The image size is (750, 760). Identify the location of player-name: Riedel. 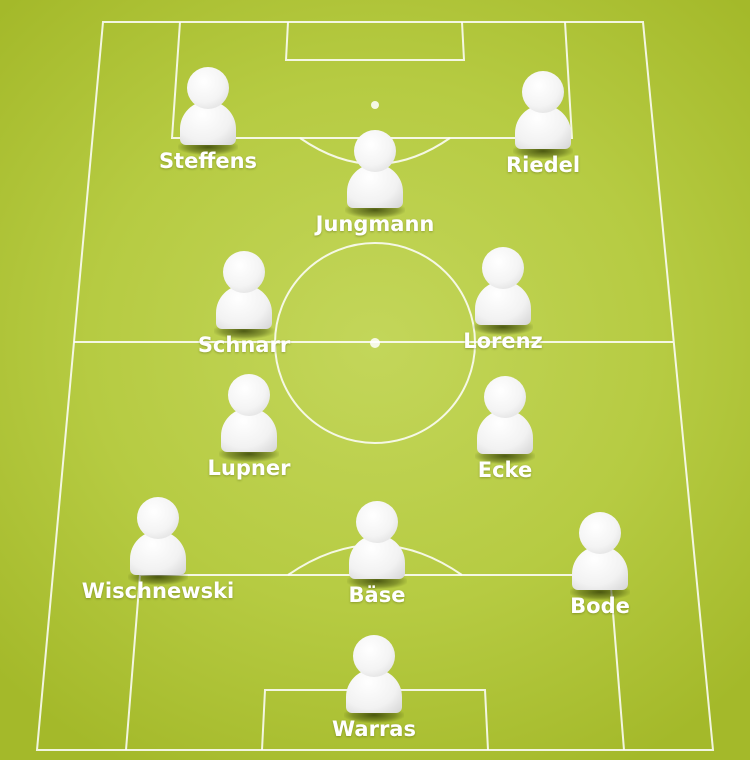
(543, 165).